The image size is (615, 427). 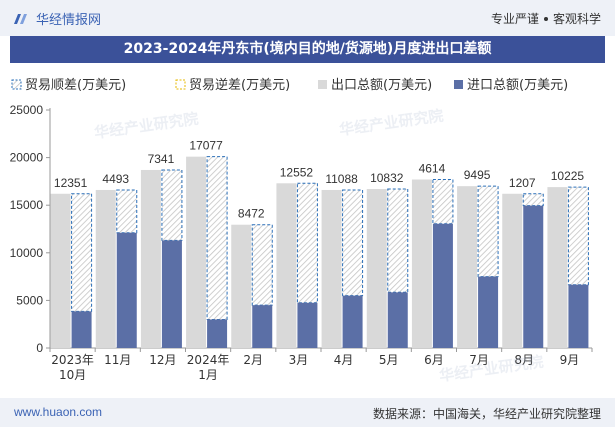 What do you see at coordinates (341, 179) in the screenshot?
I see `surplus-value-label: 11088` at bounding box center [341, 179].